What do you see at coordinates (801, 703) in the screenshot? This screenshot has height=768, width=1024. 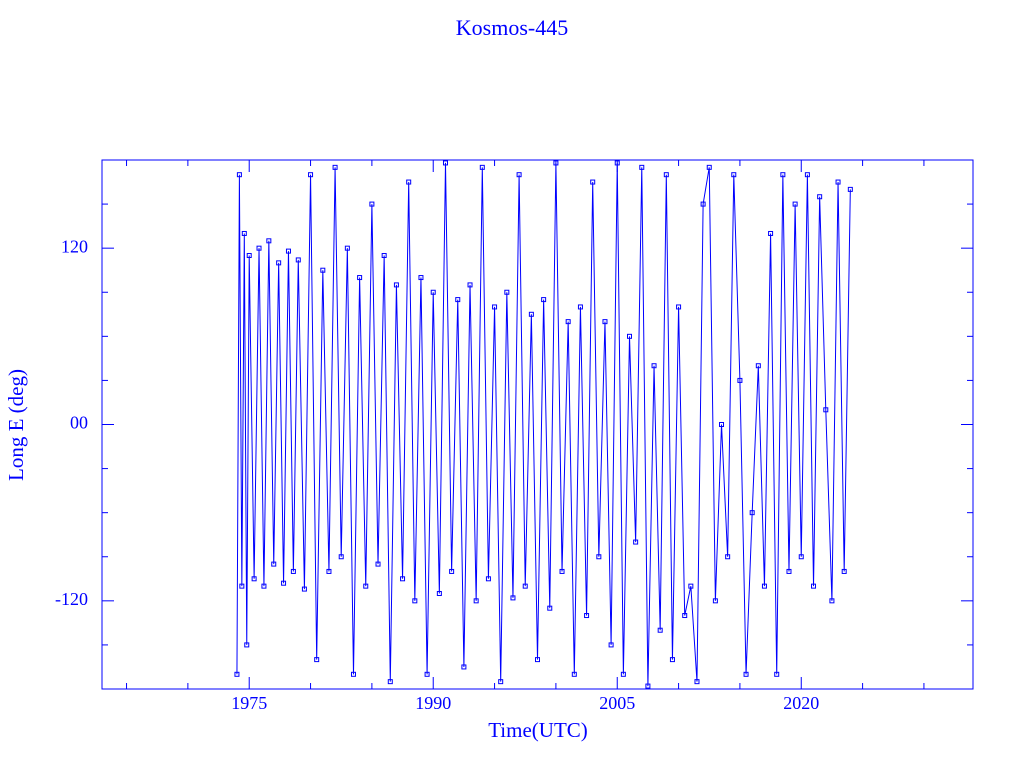 I see `x-tick-label: 2020` at bounding box center [801, 703].